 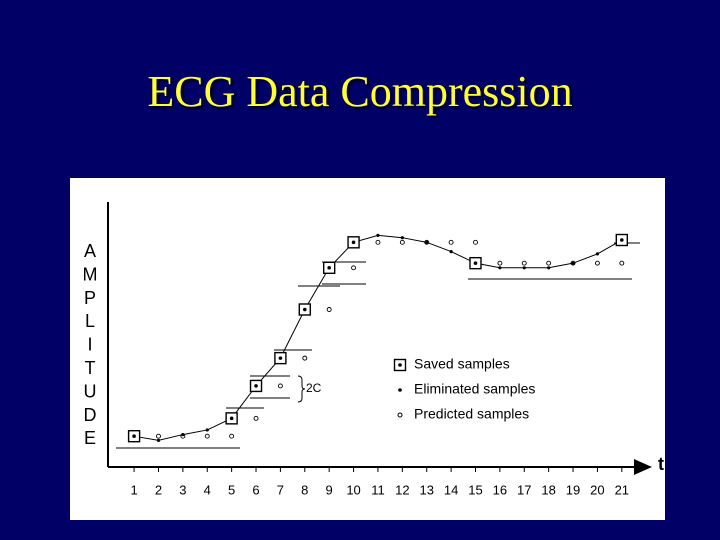 I want to click on legend-label: Predicted samples, so click(x=471, y=414).